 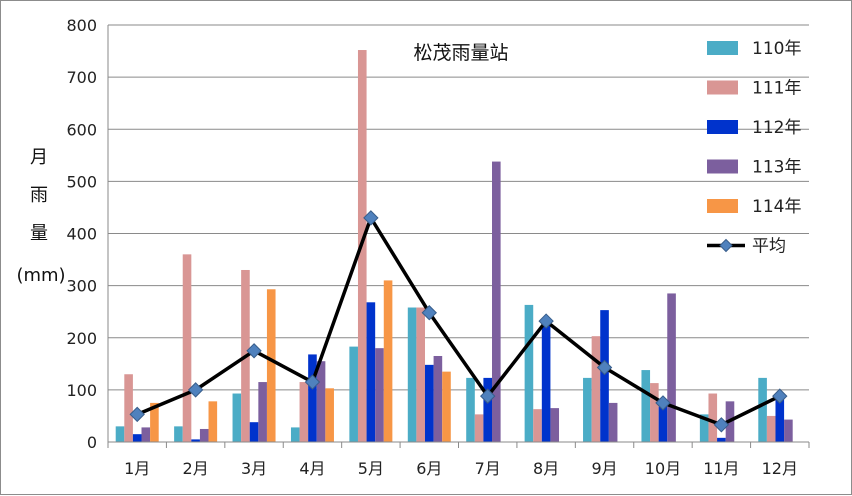 I want to click on bar-113年-6月, so click(x=438, y=398).